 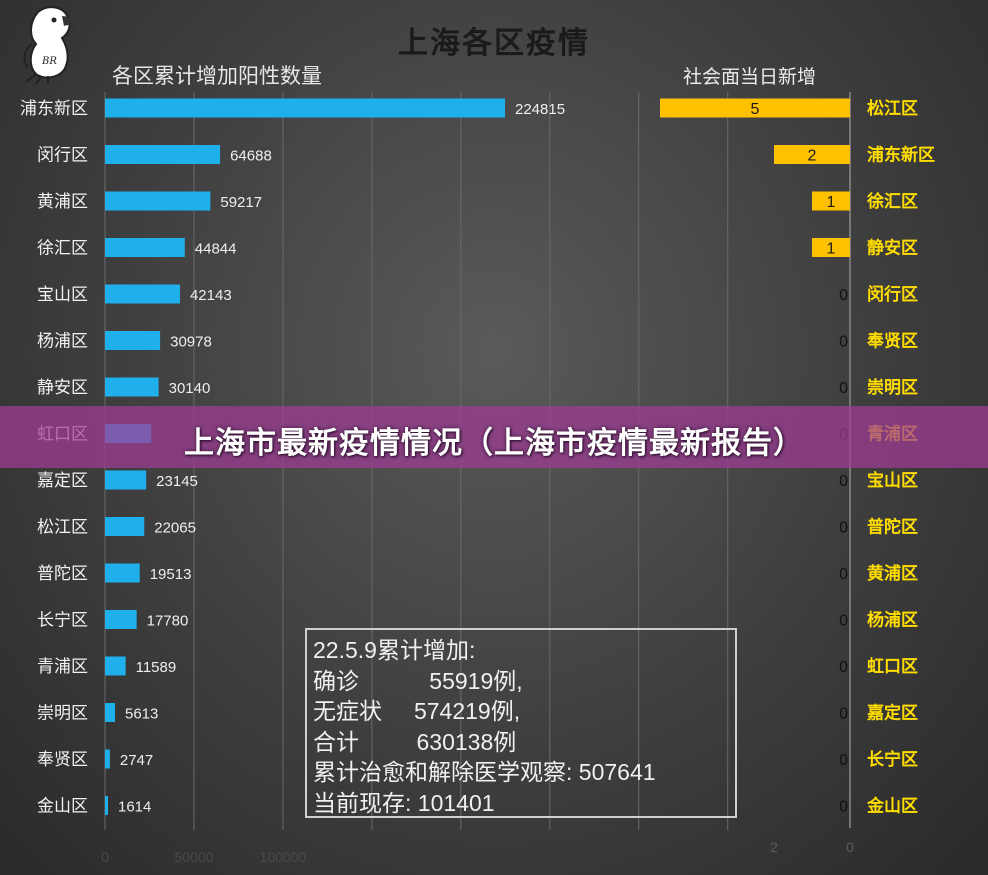 What do you see at coordinates (521, 772) in the screenshot?
I see `summary-line: 累计治愈和解除医学观察: 507641` at bounding box center [521, 772].